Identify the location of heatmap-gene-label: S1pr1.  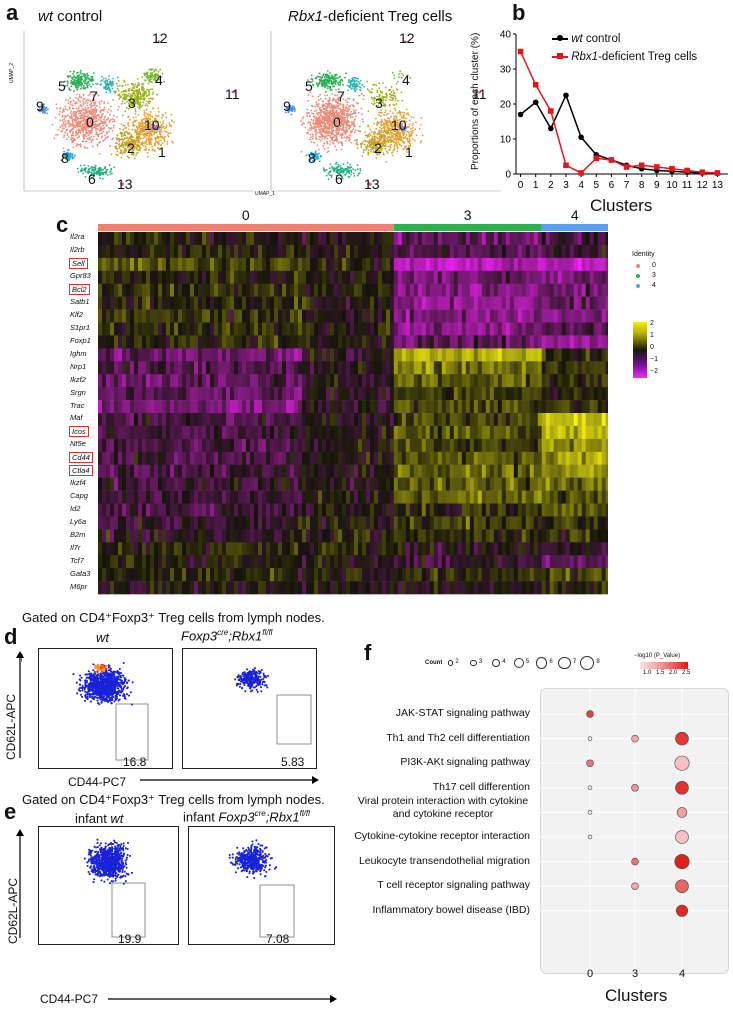
(80, 327).